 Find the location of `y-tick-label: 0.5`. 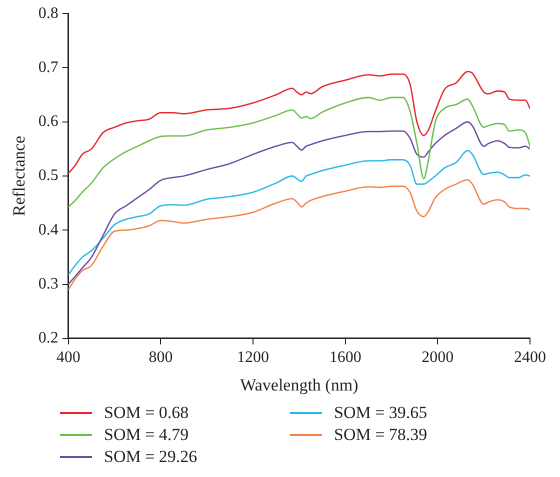

y-tick-label: 0.5 is located at coordinates (48, 175).